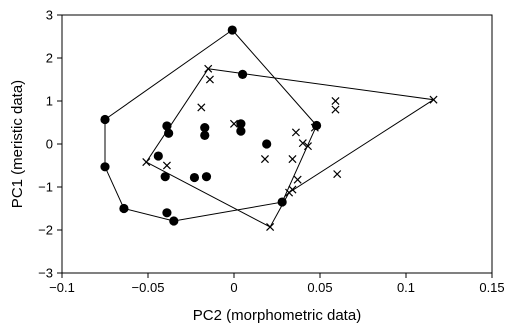 The height and width of the screenshot is (330, 530). What do you see at coordinates (491, 287) in the screenshot?
I see `x-tick-label: 0.15` at bounding box center [491, 287].